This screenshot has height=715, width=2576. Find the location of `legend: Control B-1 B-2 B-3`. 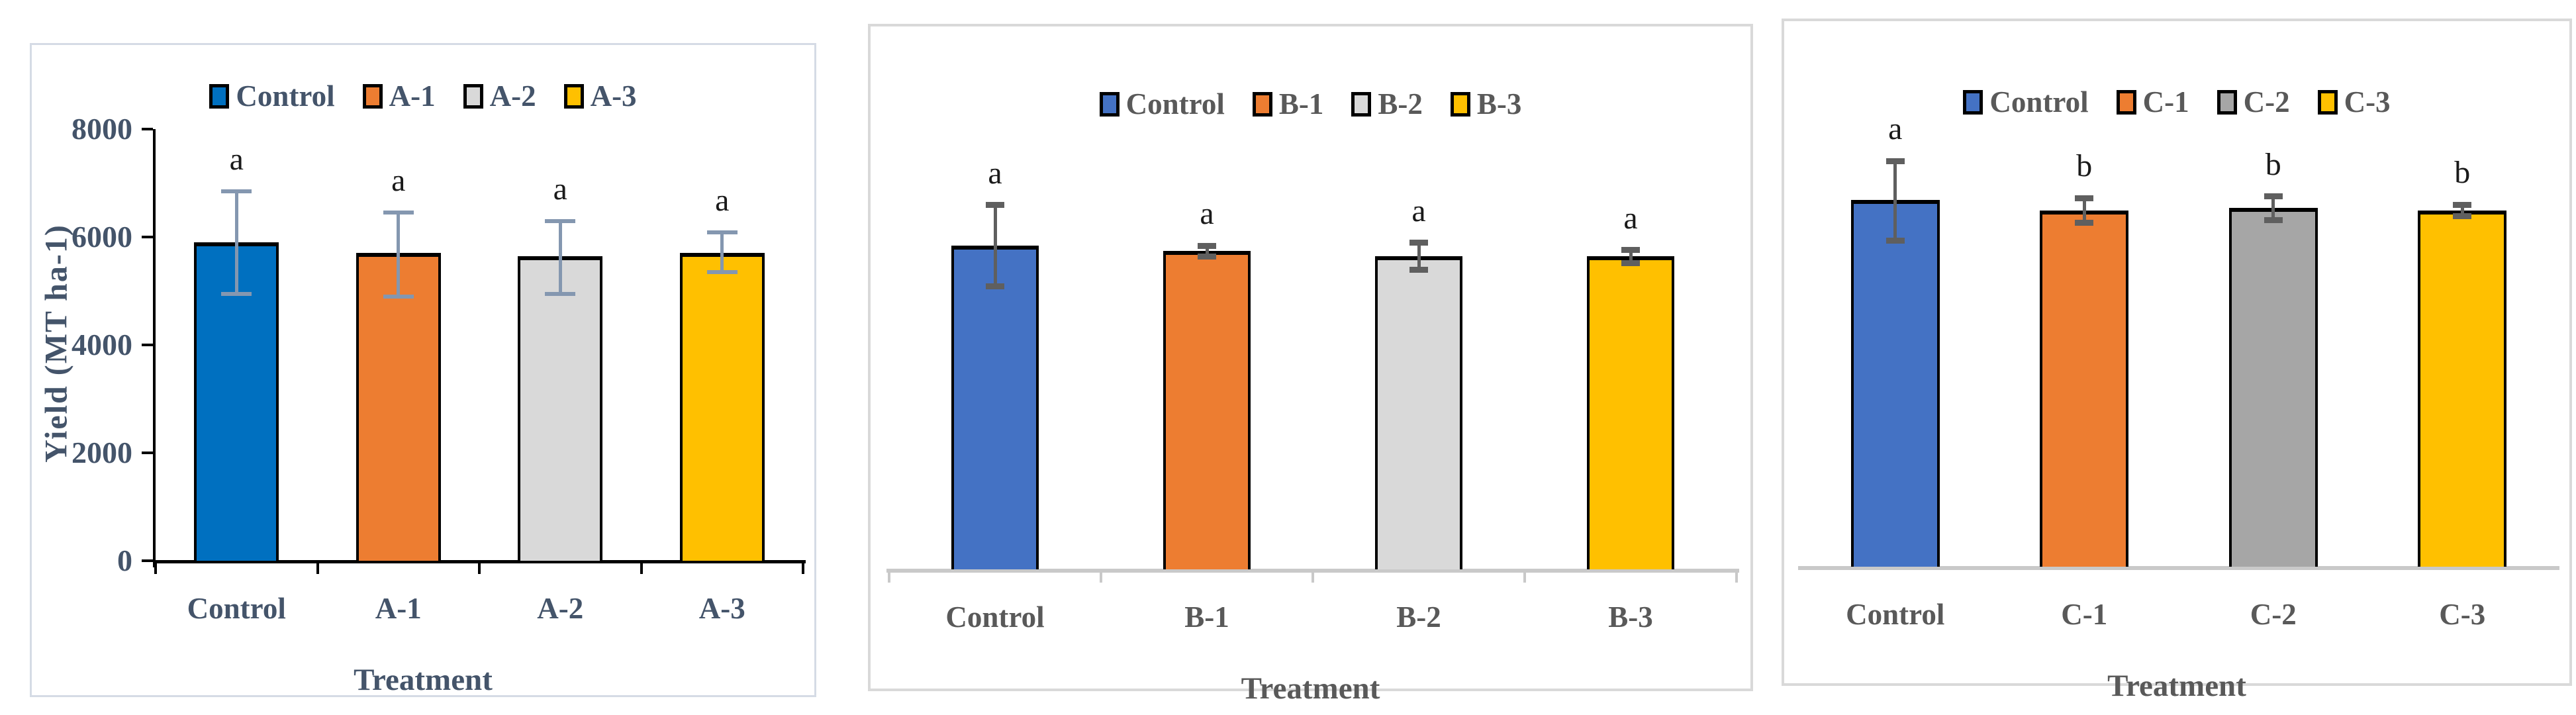

legend: Control B-1 B-2 B-3 is located at coordinates (1310, 104).